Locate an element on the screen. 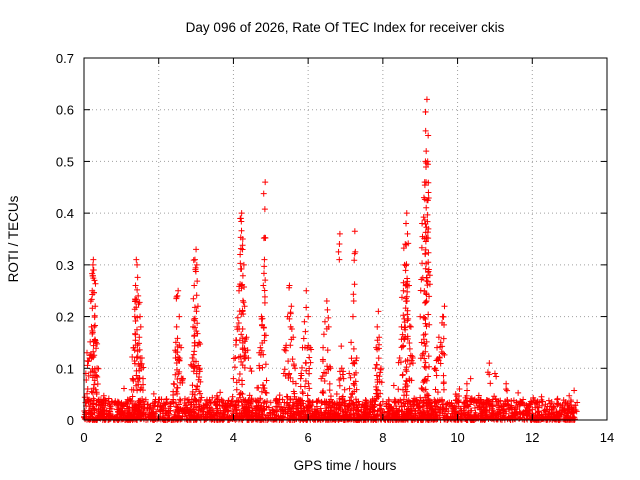 The height and width of the screenshot is (480, 640). x-tick-label: 8 is located at coordinates (382, 437).